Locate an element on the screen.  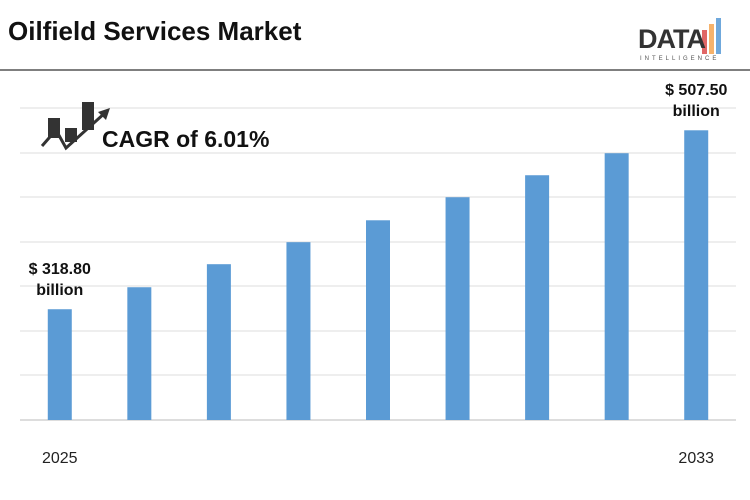
value-label: $ 507.50 billion is located at coordinates (696, 101).